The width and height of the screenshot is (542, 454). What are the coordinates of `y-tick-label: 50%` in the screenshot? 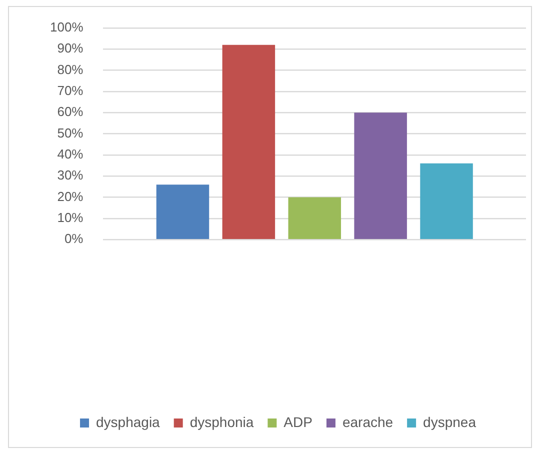 It's located at (70, 132).